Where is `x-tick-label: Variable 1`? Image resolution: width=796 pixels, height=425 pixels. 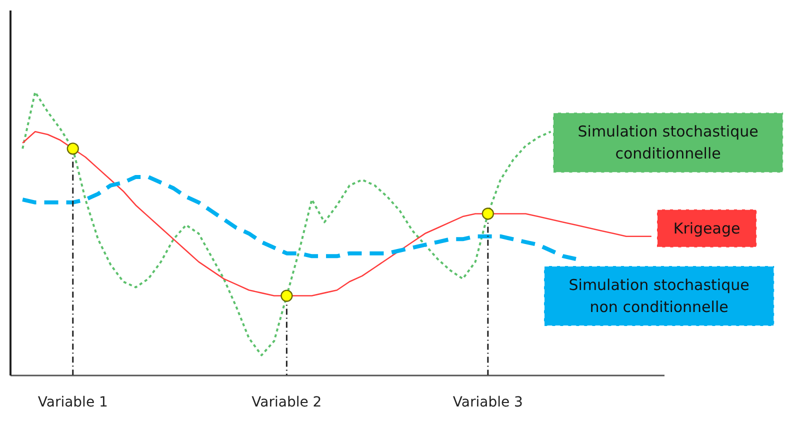
x-tick-label: Variable 1 is located at coordinates (73, 402).